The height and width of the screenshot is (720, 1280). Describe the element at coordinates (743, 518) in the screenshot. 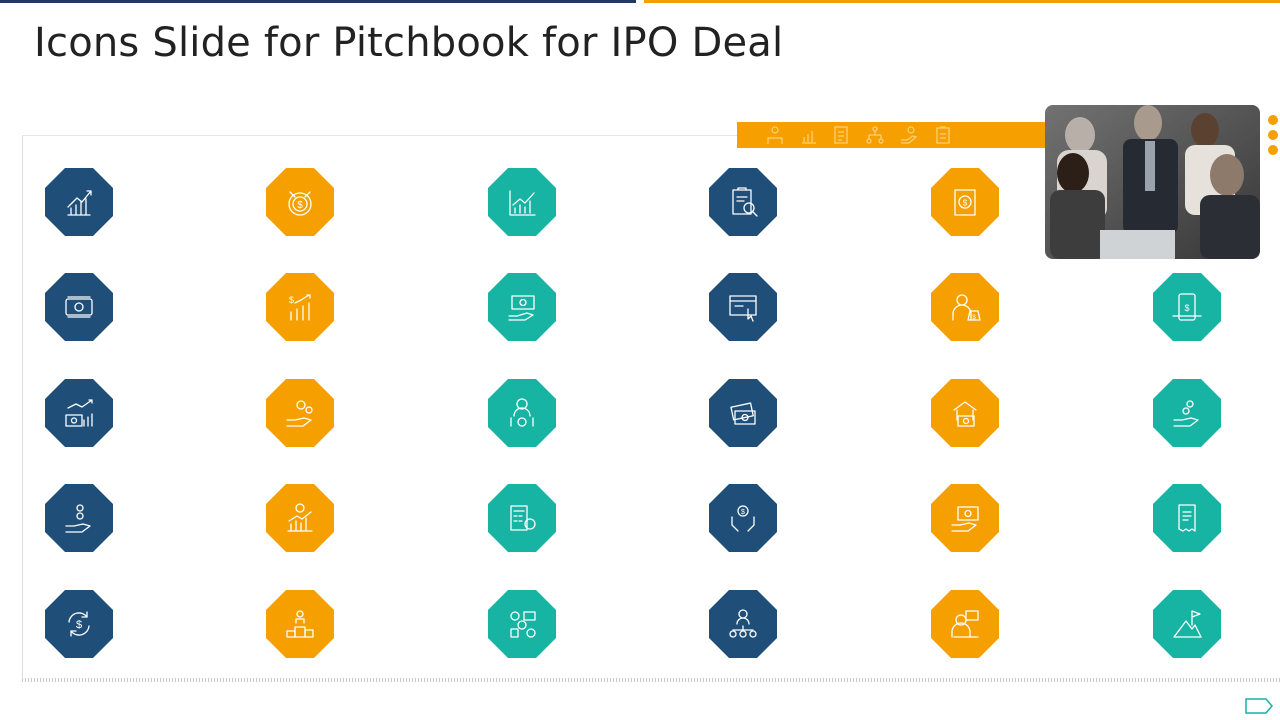

I see `hands-protect-dollar-icon: $` at that location.